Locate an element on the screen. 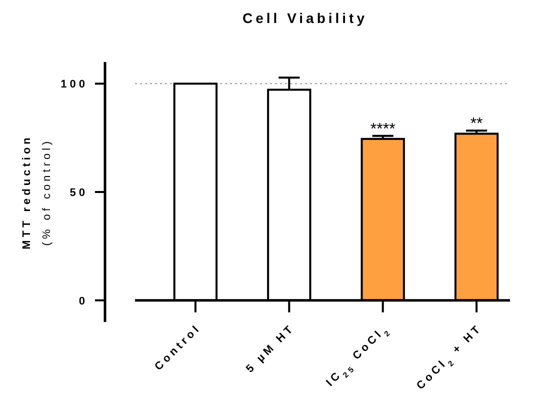  y-tick-label: 50 is located at coordinates (79, 193).